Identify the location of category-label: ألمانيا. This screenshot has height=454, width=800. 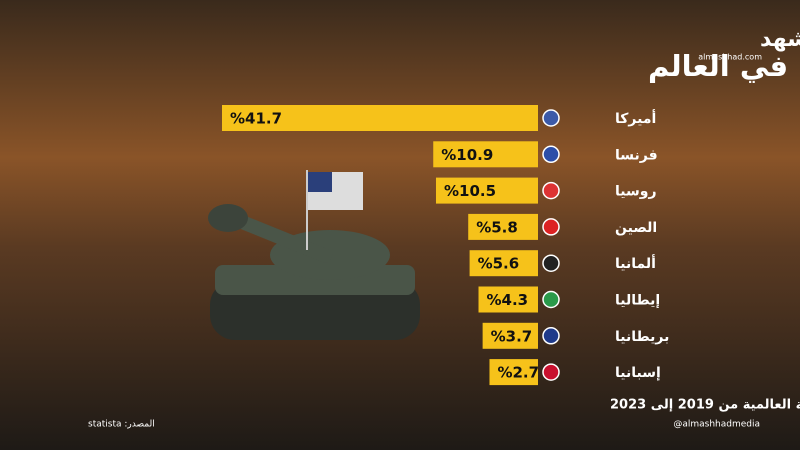
(635, 263).